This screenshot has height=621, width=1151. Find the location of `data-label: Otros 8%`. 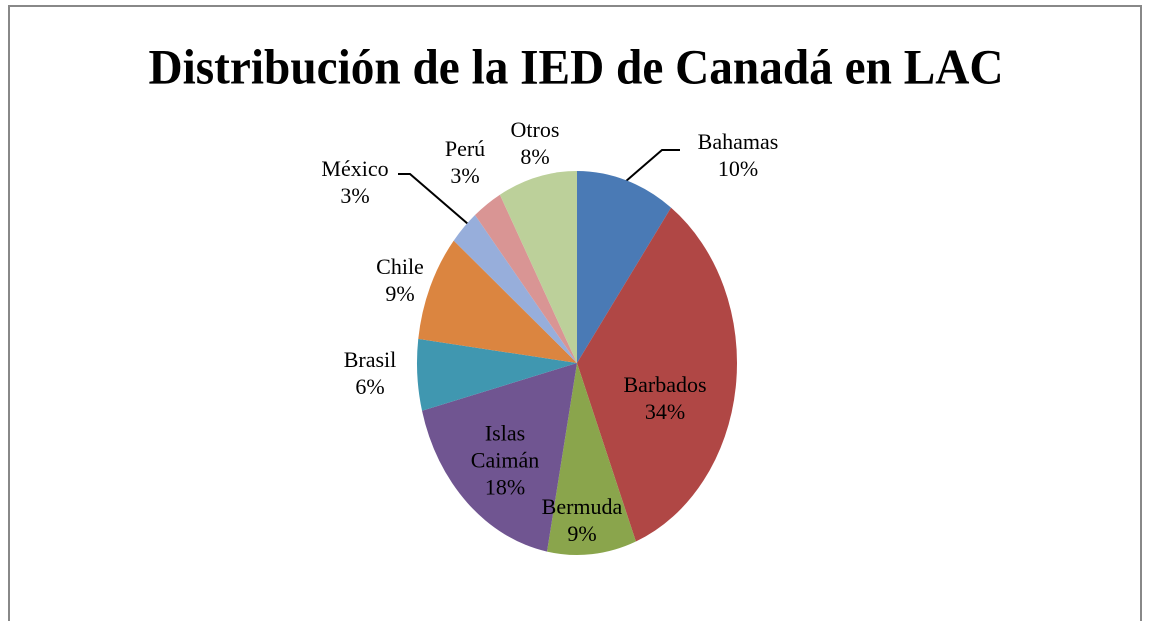

data-label: Otros 8% is located at coordinates (535, 143).